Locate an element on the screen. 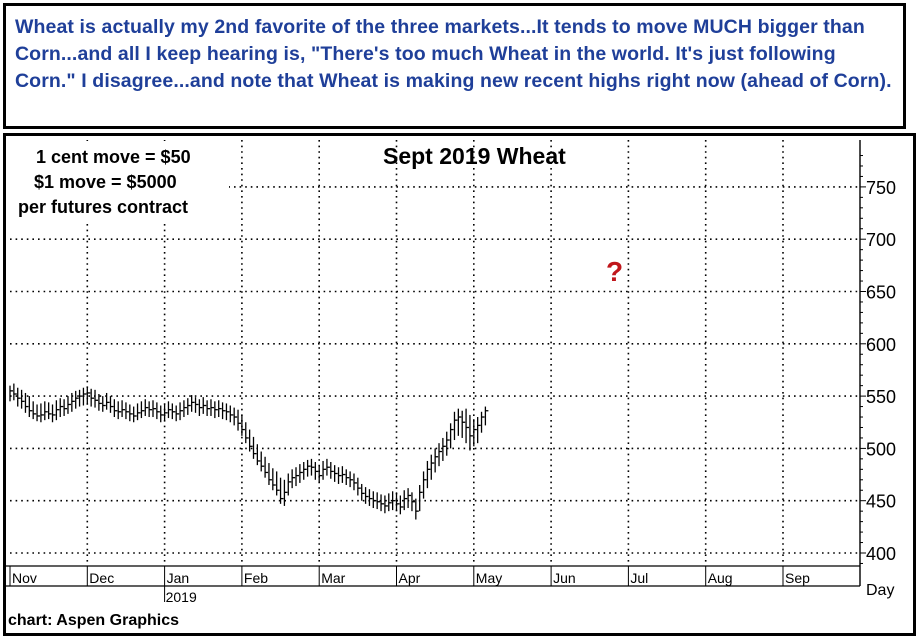 The width and height of the screenshot is (917, 640). x-tick-label: Sep is located at coordinates (797, 578).